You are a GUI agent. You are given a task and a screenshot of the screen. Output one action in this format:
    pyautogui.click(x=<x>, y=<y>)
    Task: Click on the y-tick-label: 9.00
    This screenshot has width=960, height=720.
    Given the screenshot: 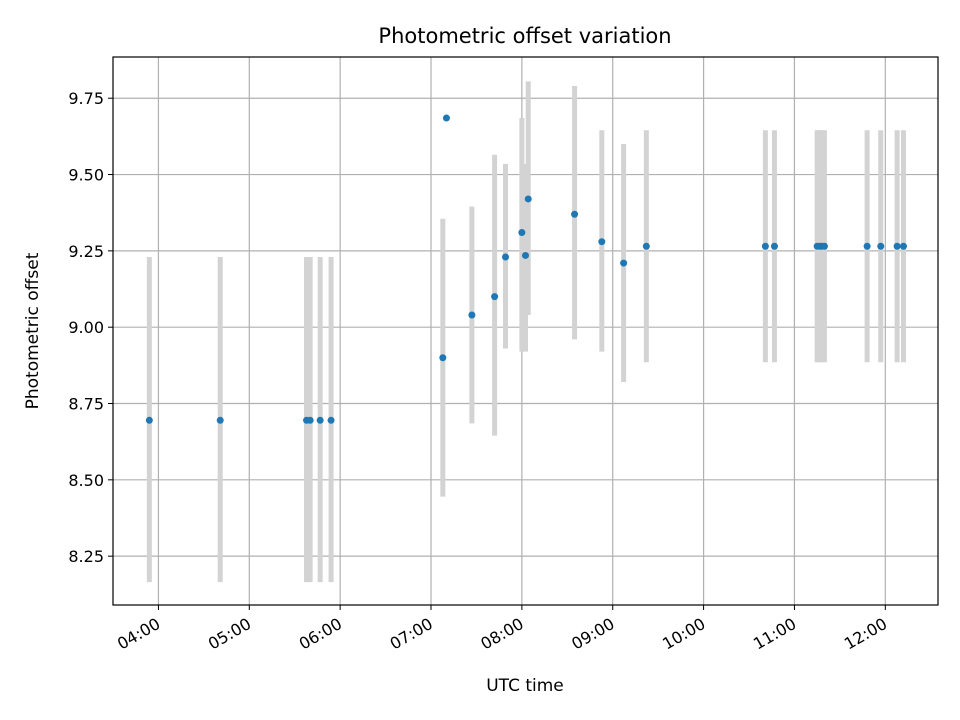 What is the action you would take?
    pyautogui.click(x=86, y=327)
    